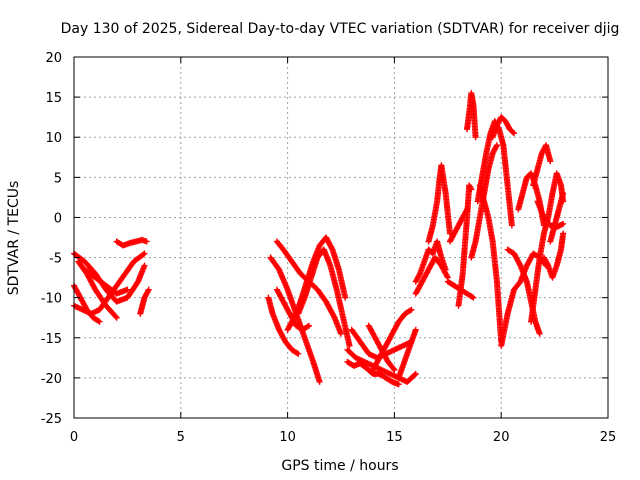 The width and height of the screenshot is (640, 480). Describe the element at coordinates (51, 419) in the screenshot. I see `y-tick-label: -25` at that location.